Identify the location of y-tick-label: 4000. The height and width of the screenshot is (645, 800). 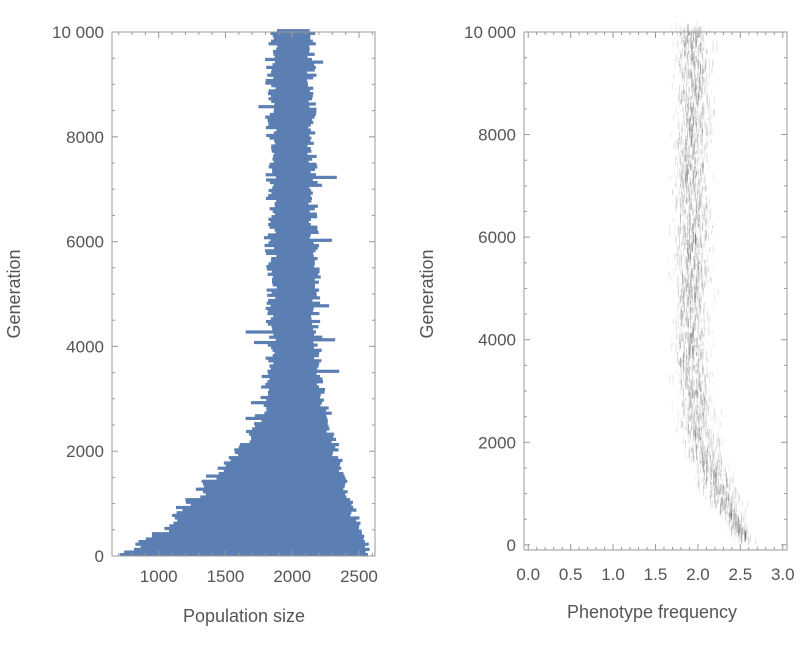
(85, 346).